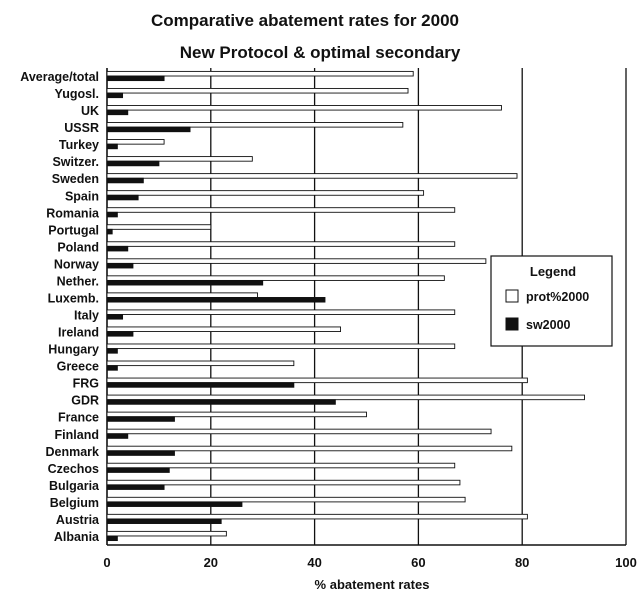 The image size is (641, 594). What do you see at coordinates (86, 384) in the screenshot?
I see `category-label: FRG` at bounding box center [86, 384].